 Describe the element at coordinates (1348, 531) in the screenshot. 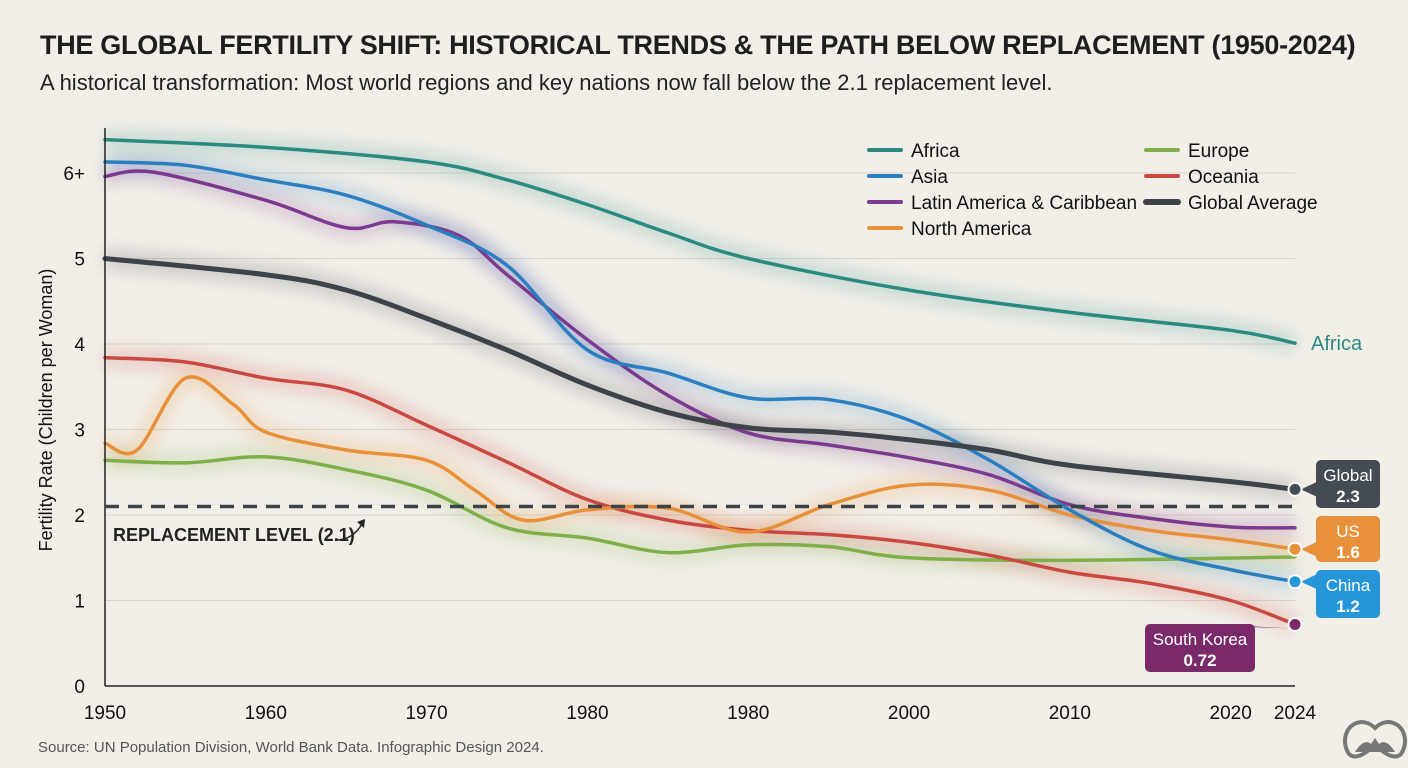

I see `callout-label: US` at that location.